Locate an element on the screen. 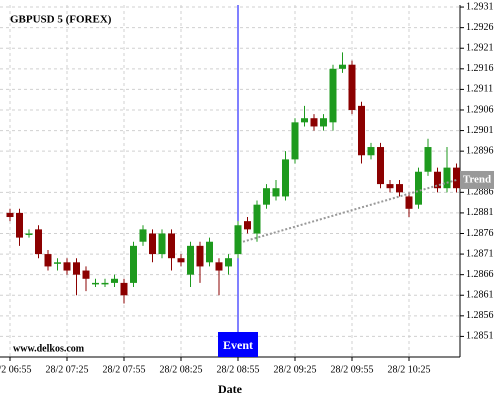 This screenshot has height=400, width=500. x-tick-label: 28/2 09:25 is located at coordinates (294, 369).